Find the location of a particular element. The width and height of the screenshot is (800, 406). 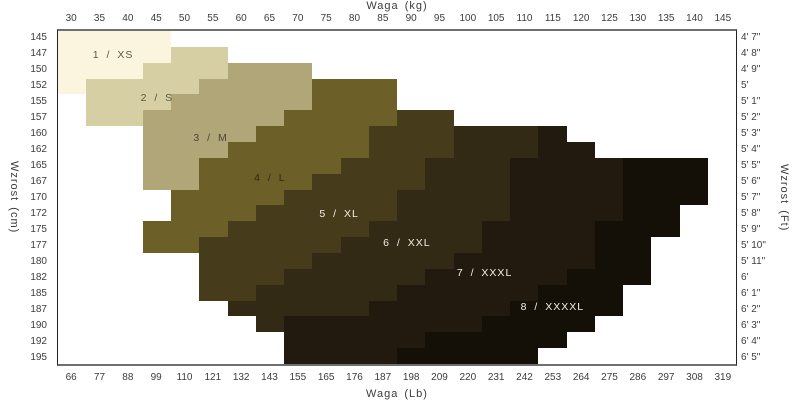

size-band-label: 8 / XXXXL is located at coordinates (552, 306).